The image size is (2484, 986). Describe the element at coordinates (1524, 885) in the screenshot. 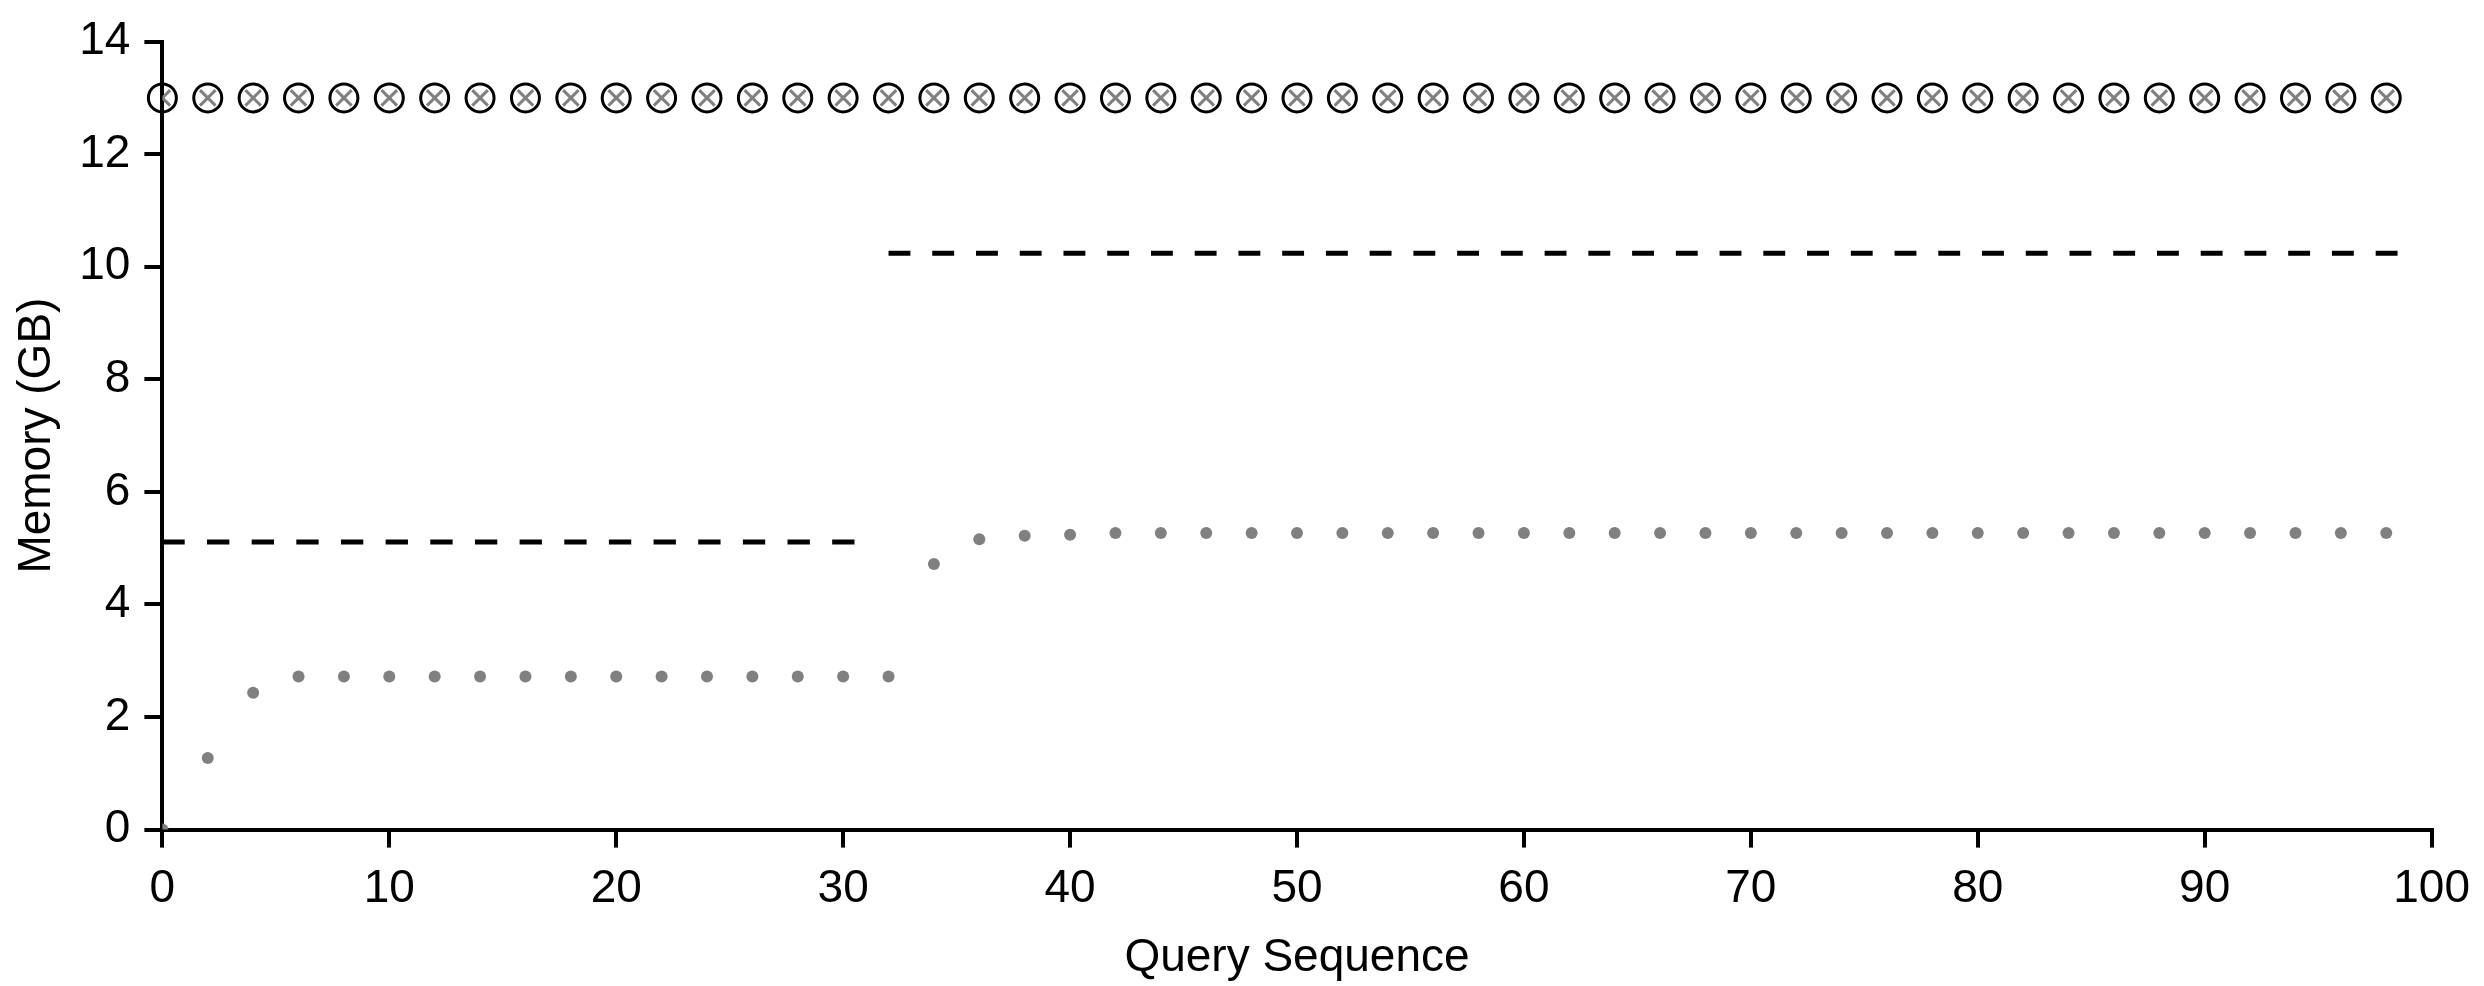

I see `x-tick-label: 60` at that location.